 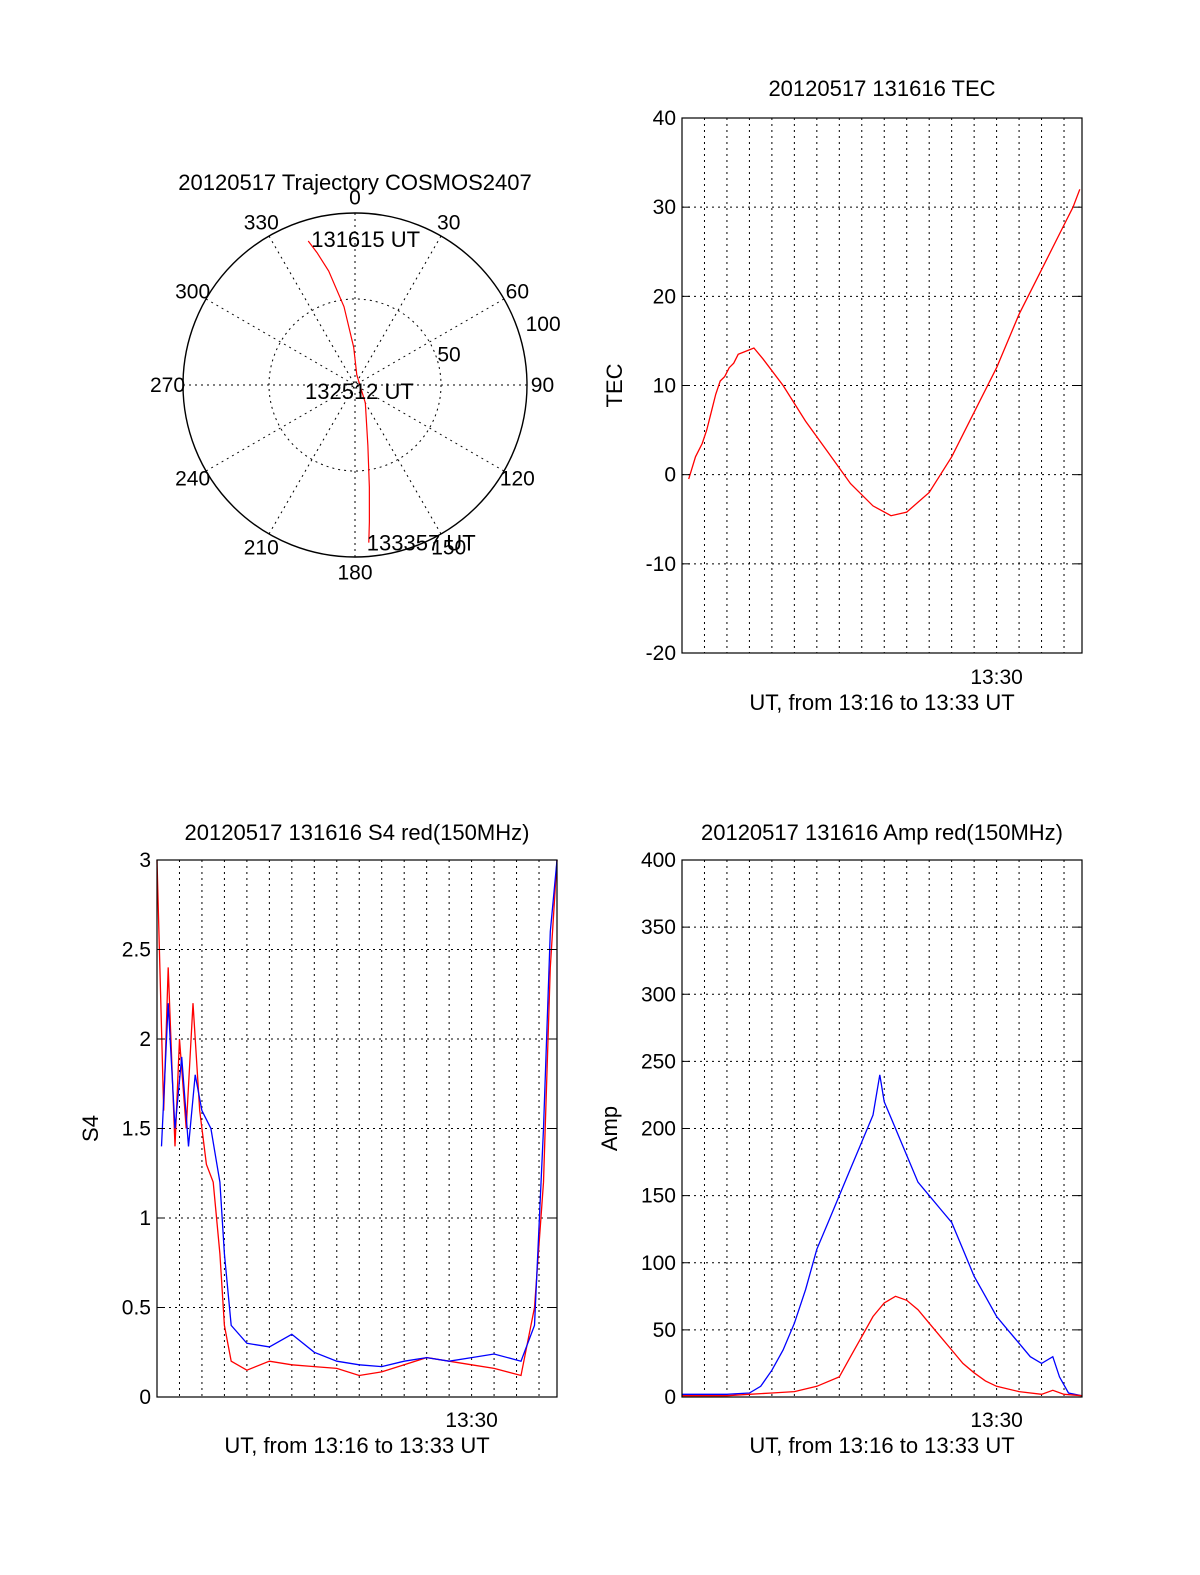 I want to click on s4-series, so click(x=357, y=1118).